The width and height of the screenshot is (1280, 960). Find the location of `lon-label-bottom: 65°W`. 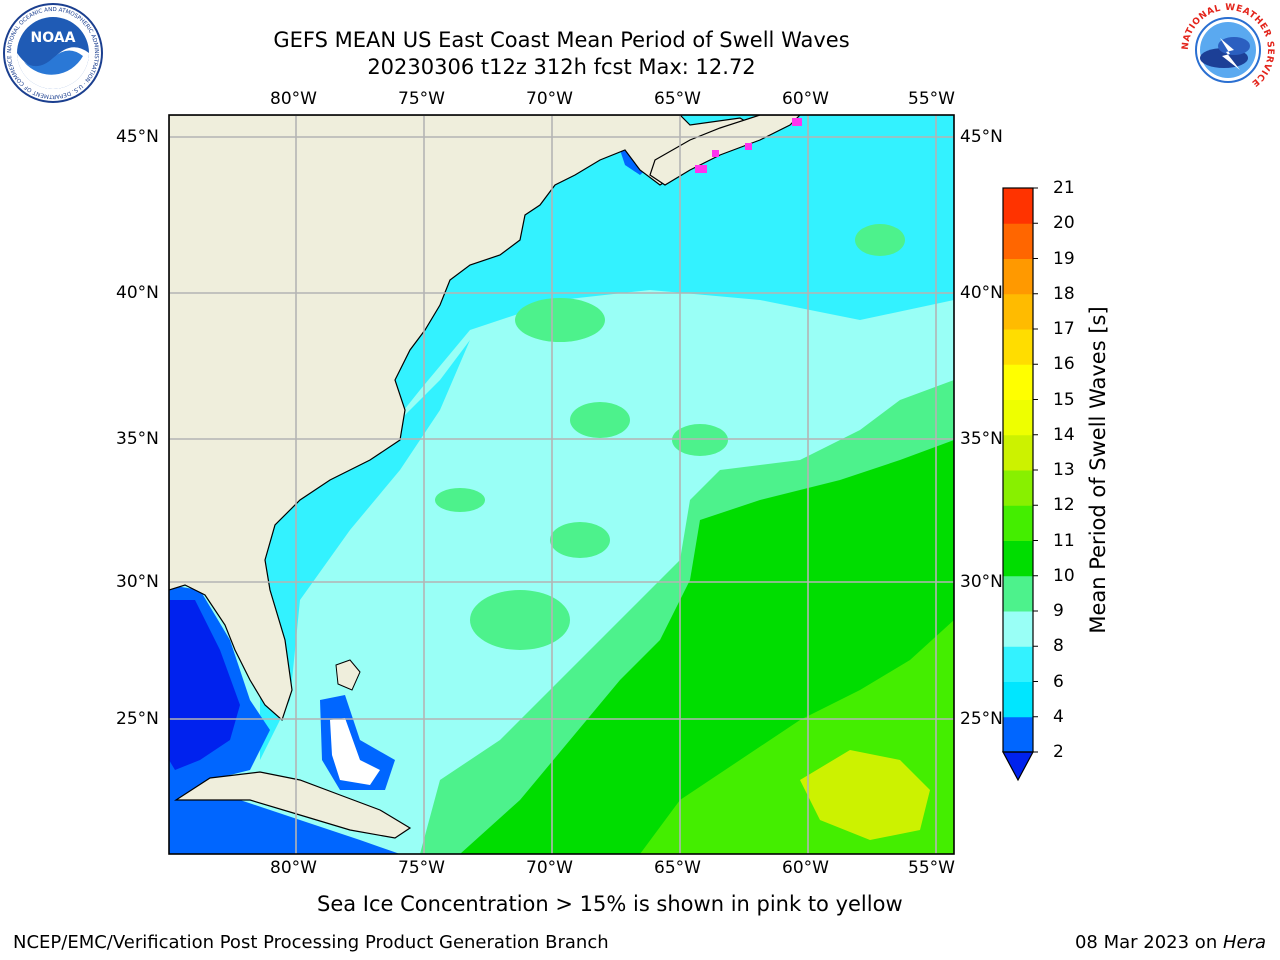

lon-label-bottom: 65°W is located at coordinates (677, 868).